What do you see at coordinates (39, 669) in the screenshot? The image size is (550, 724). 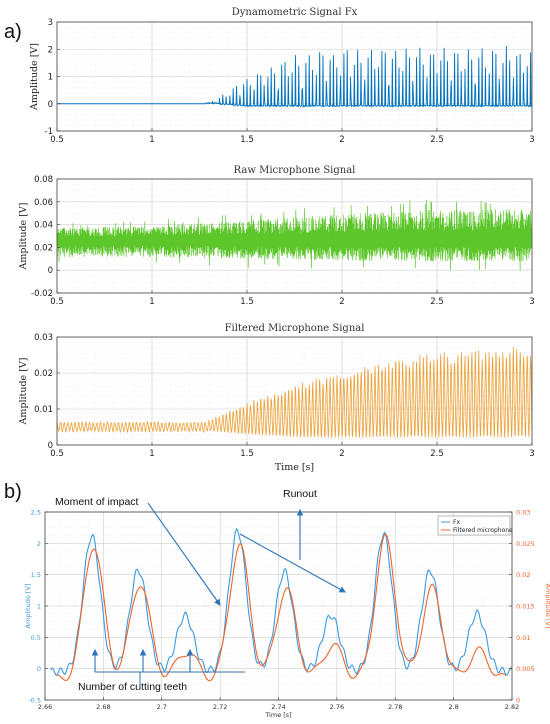 I see `y-left-tick-label: 0` at bounding box center [39, 669].